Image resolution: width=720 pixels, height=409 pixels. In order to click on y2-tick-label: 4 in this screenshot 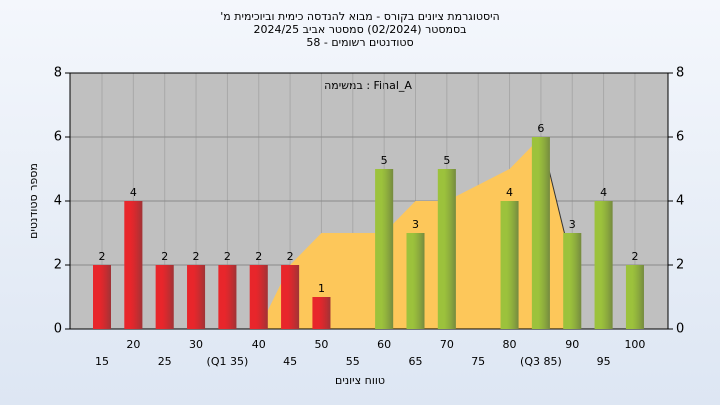, I will do `click(680, 201)`.